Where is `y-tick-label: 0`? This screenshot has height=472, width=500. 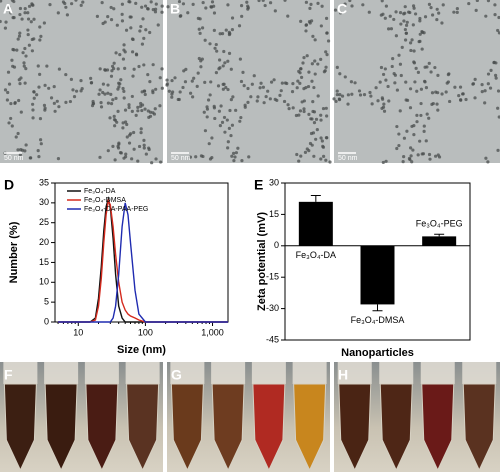
y-tick-label: 0 is located at coordinates (46, 321).